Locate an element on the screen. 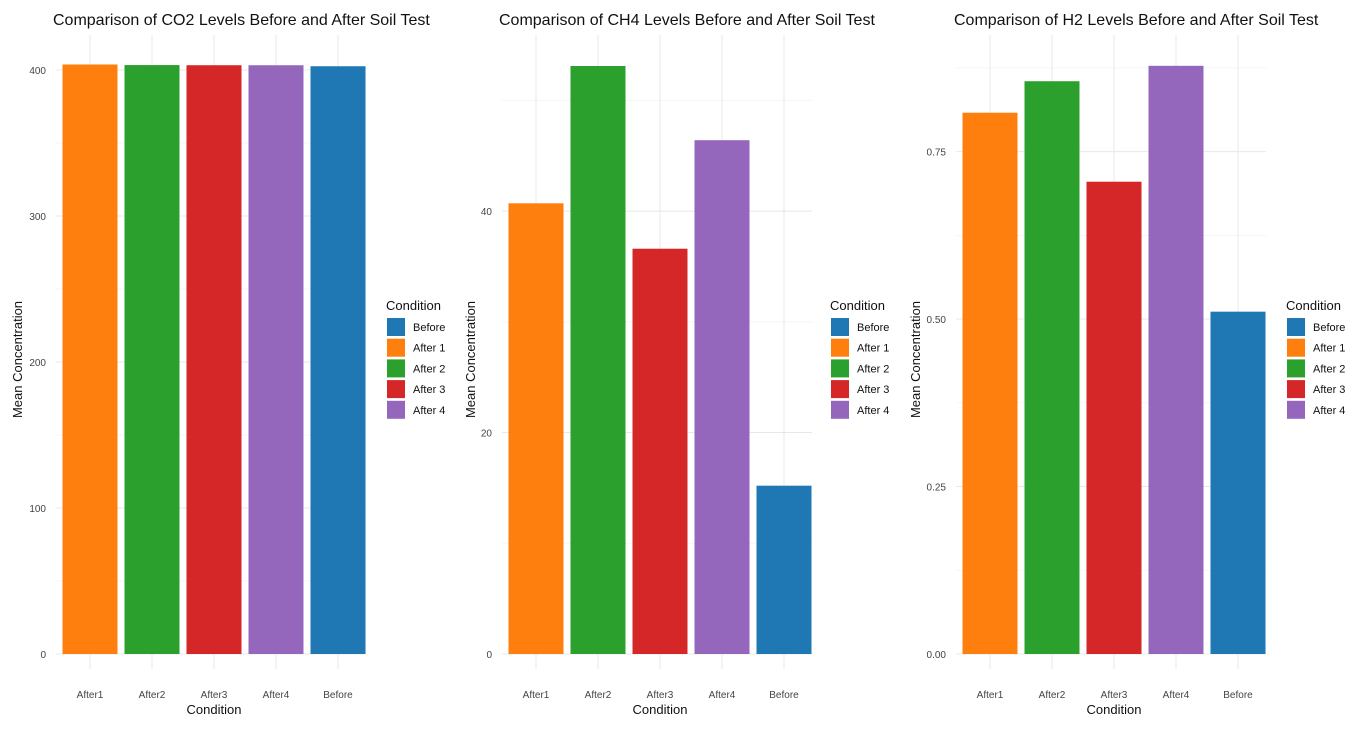 Image resolution: width=1365 pixels, height=730 pixels. y-tick-label: 40 is located at coordinates (487, 212).